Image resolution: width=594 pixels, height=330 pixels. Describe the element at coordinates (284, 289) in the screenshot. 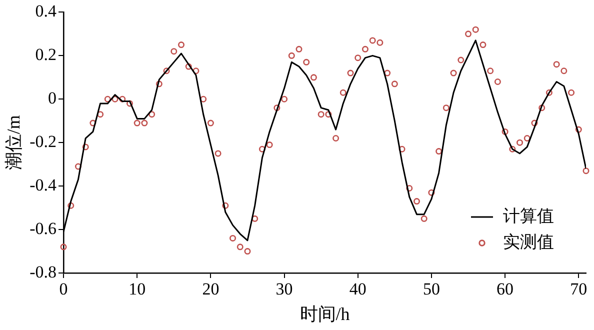

I see `x-tick-label: 30` at that location.